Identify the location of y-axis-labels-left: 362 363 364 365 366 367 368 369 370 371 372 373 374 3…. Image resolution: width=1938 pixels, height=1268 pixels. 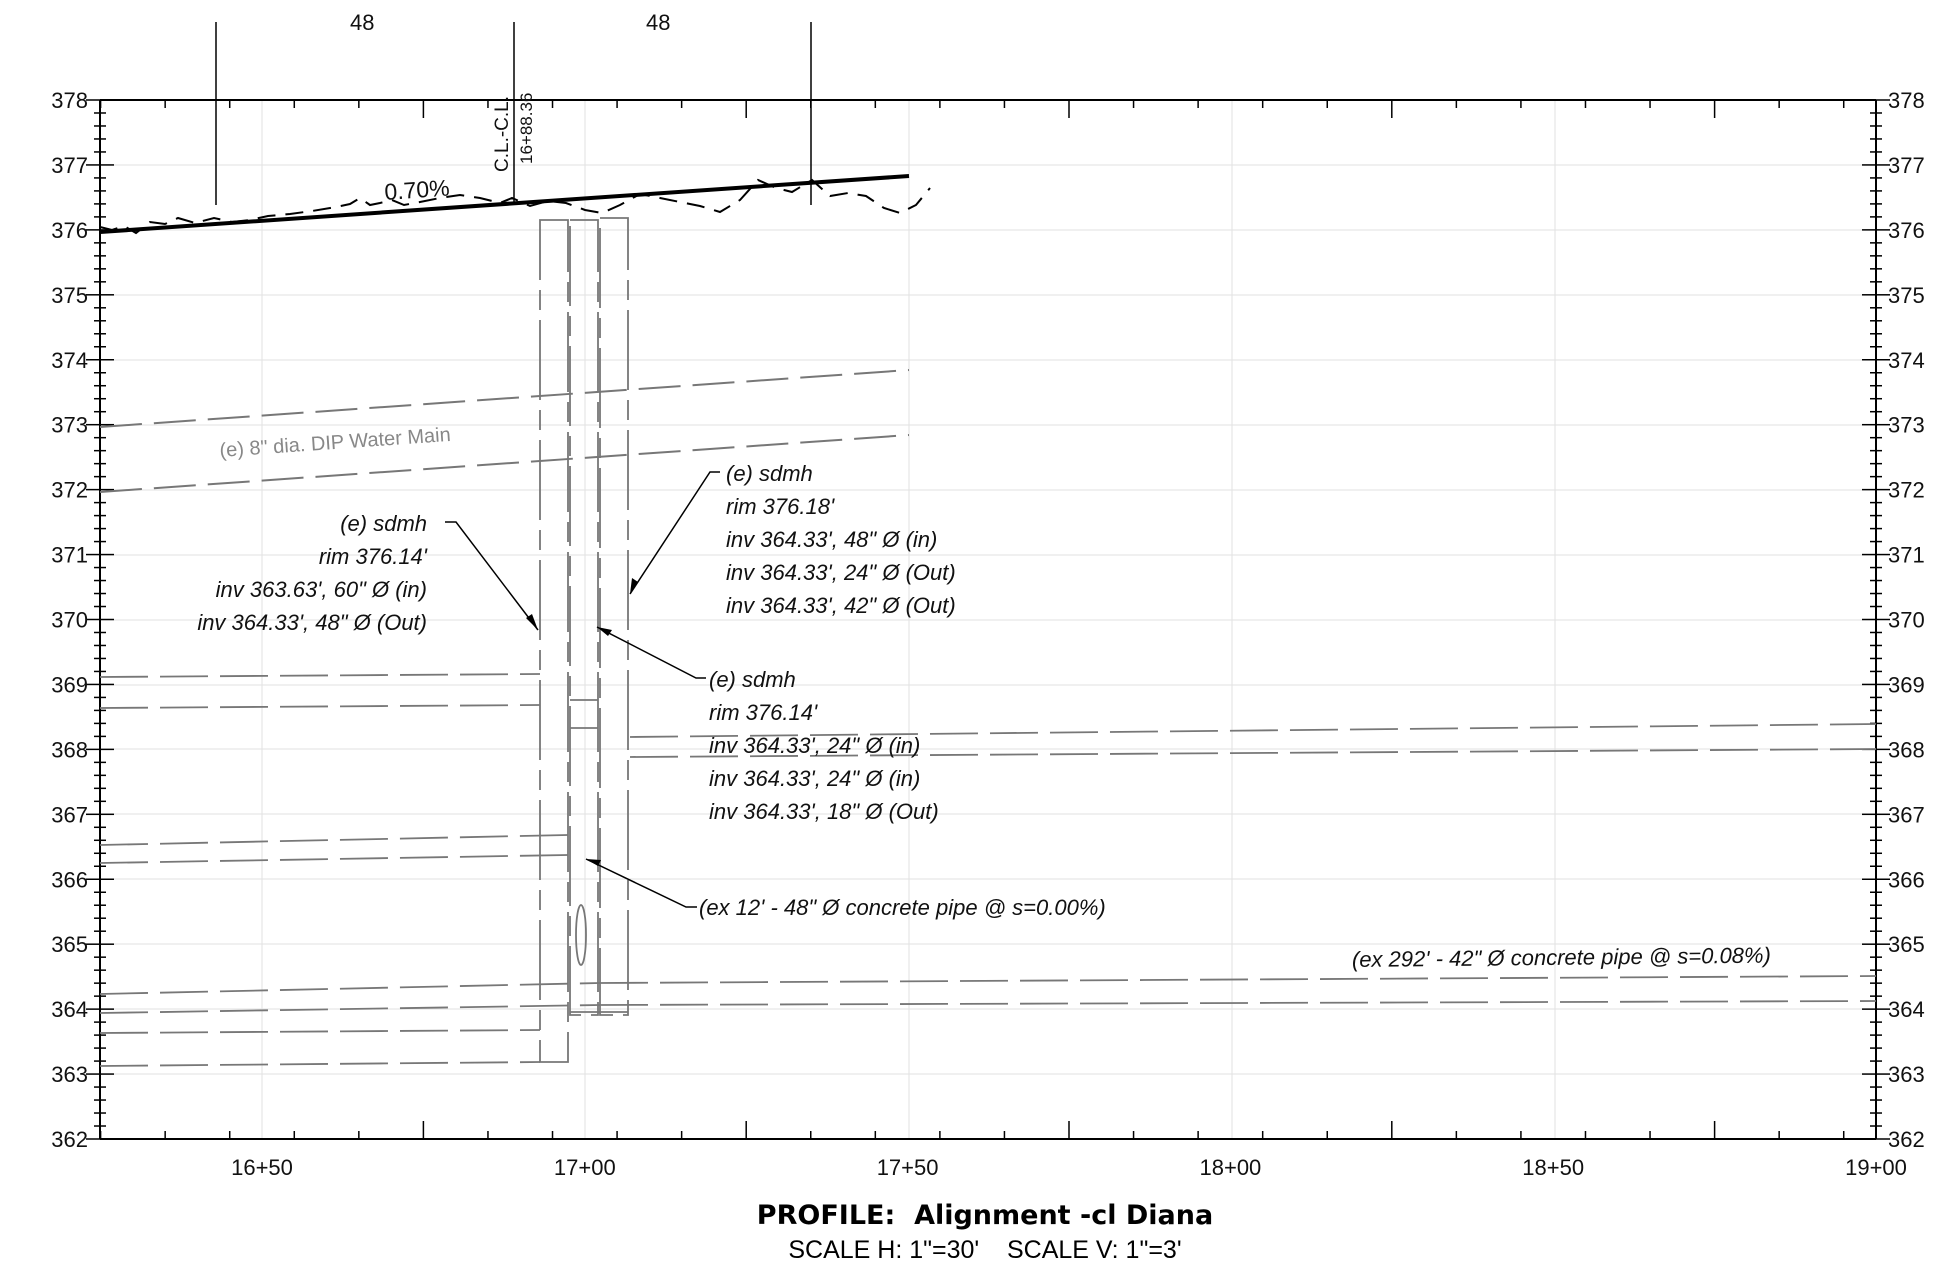
(69, 620).